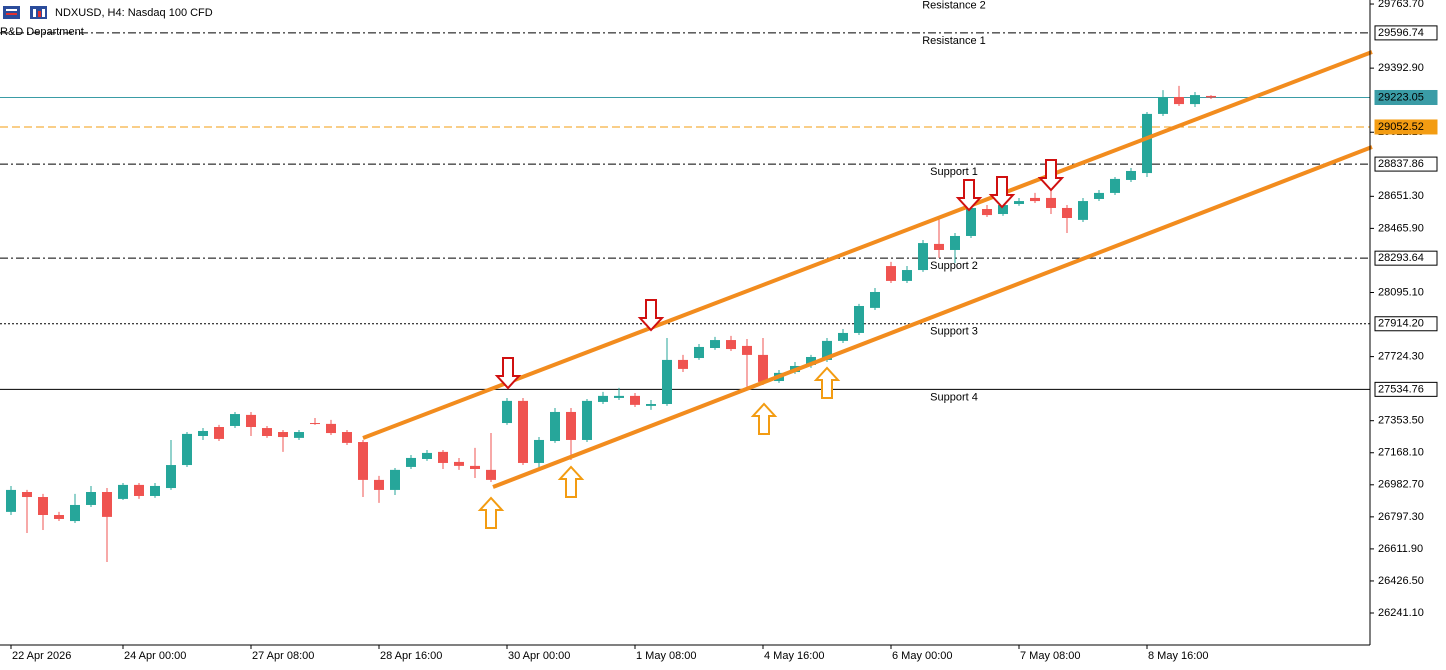 The height and width of the screenshot is (670, 1446). What do you see at coordinates (666, 656) in the screenshot?
I see `x-tick-label: 1 May 08:00` at bounding box center [666, 656].